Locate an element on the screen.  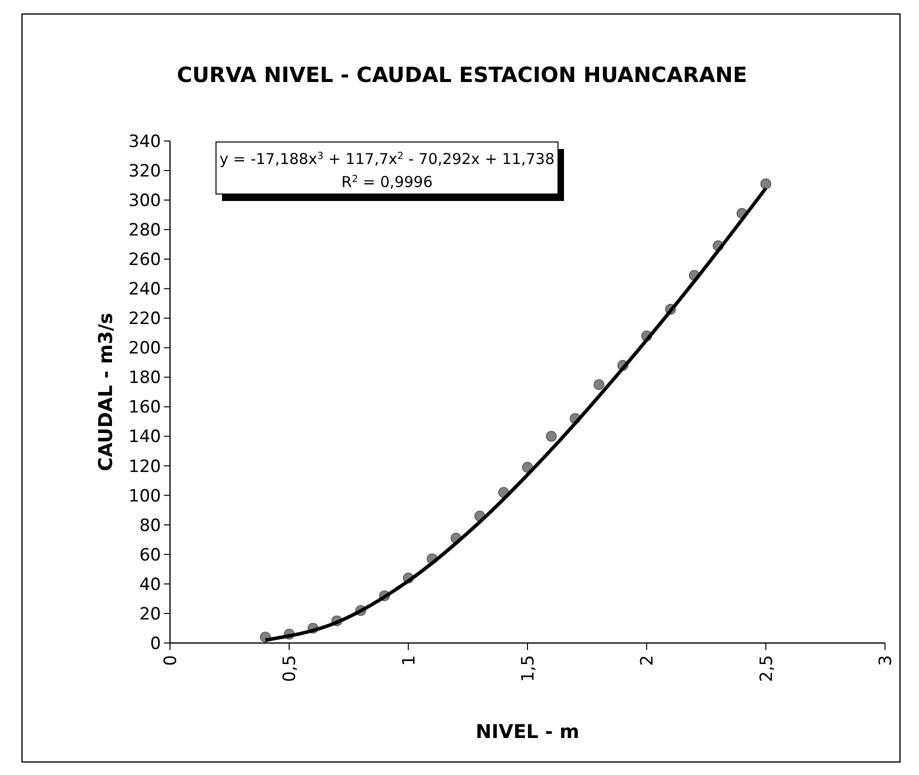
y-tick-label: 120 is located at coordinates (144, 466).